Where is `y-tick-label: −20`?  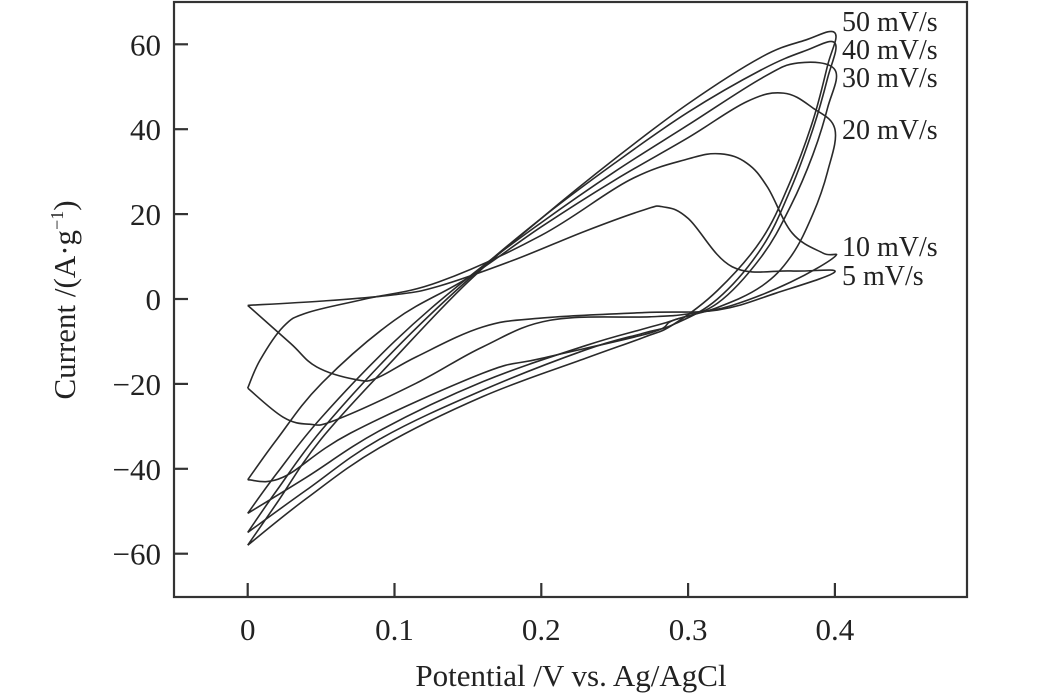 y-tick-label: −20 is located at coordinates (137, 384).